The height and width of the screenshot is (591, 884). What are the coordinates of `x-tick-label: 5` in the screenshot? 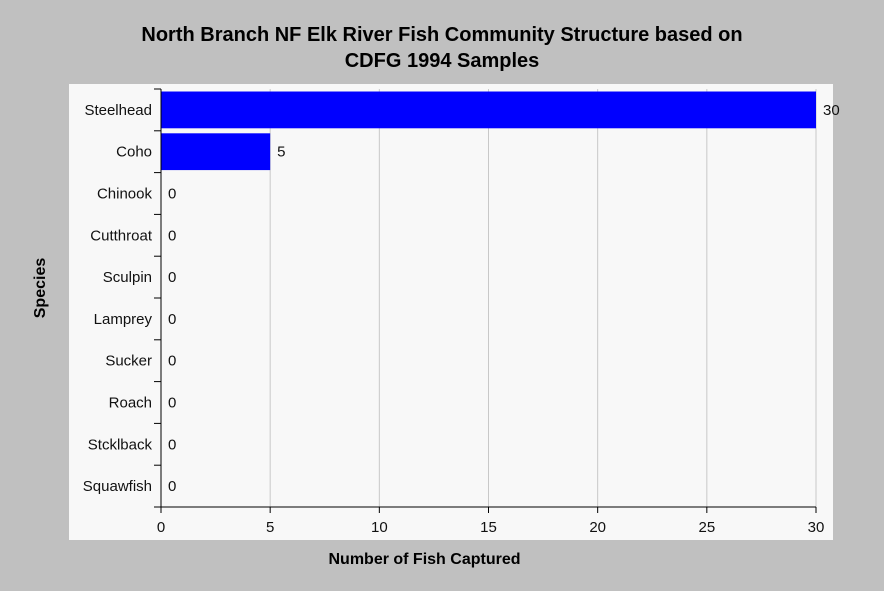 It's located at (270, 527).